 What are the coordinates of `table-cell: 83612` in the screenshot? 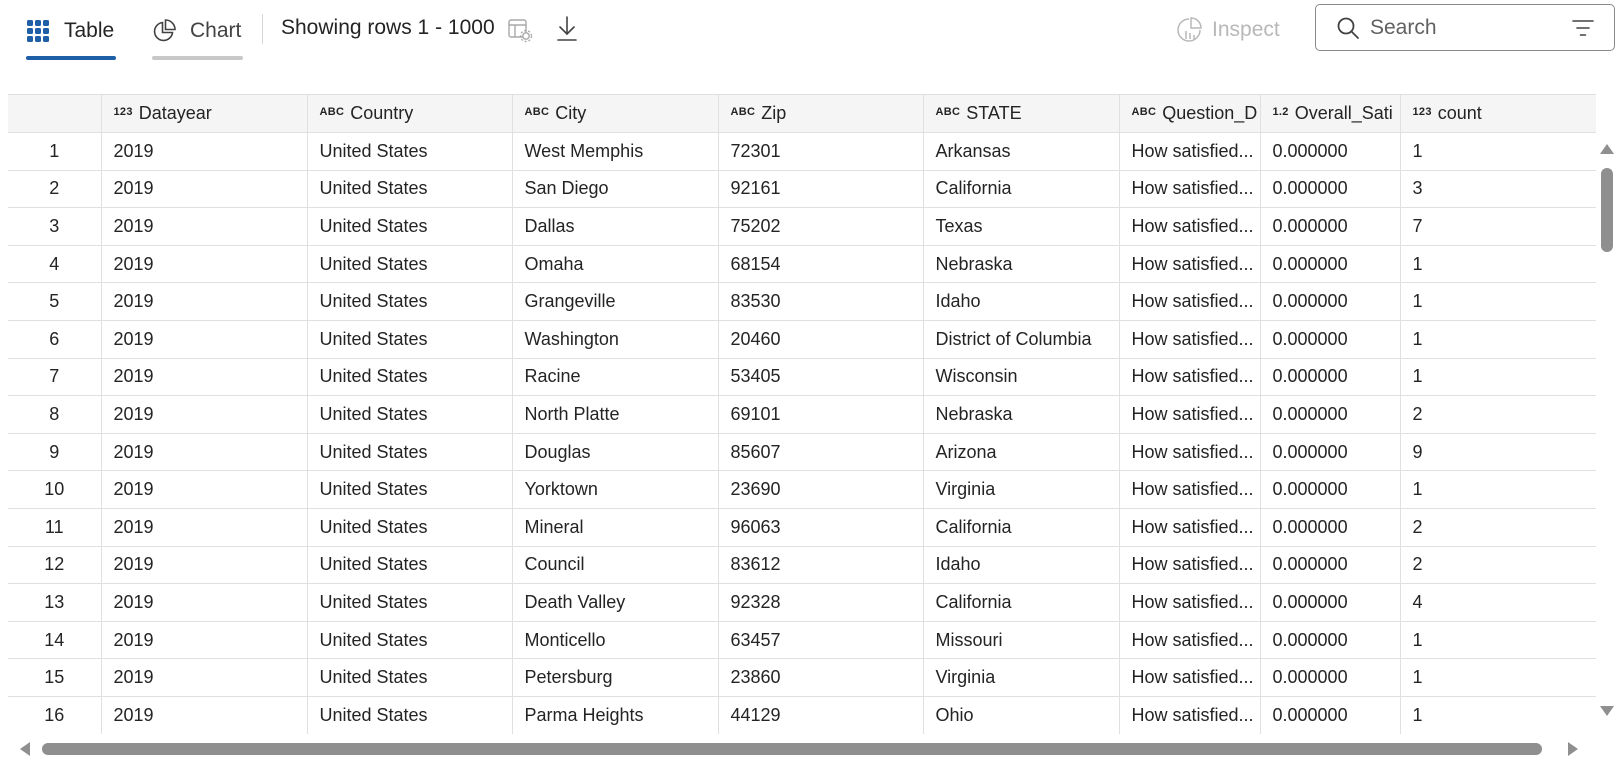 It's located at (821, 565).